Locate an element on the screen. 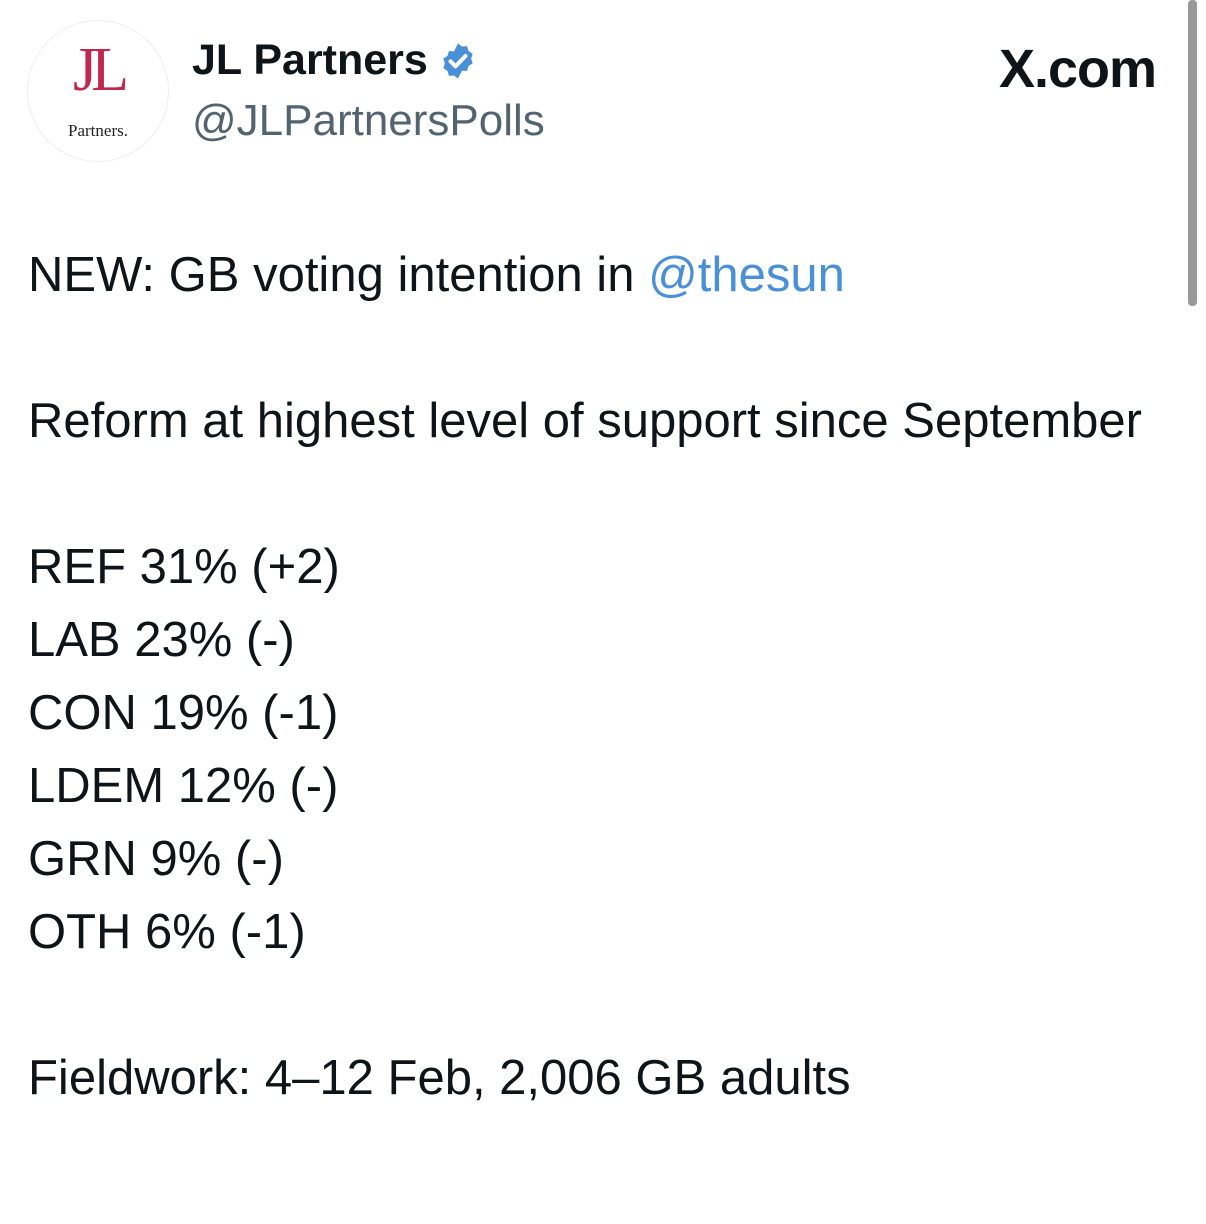  result-line: OTH 6% (-1) is located at coordinates (167, 932).